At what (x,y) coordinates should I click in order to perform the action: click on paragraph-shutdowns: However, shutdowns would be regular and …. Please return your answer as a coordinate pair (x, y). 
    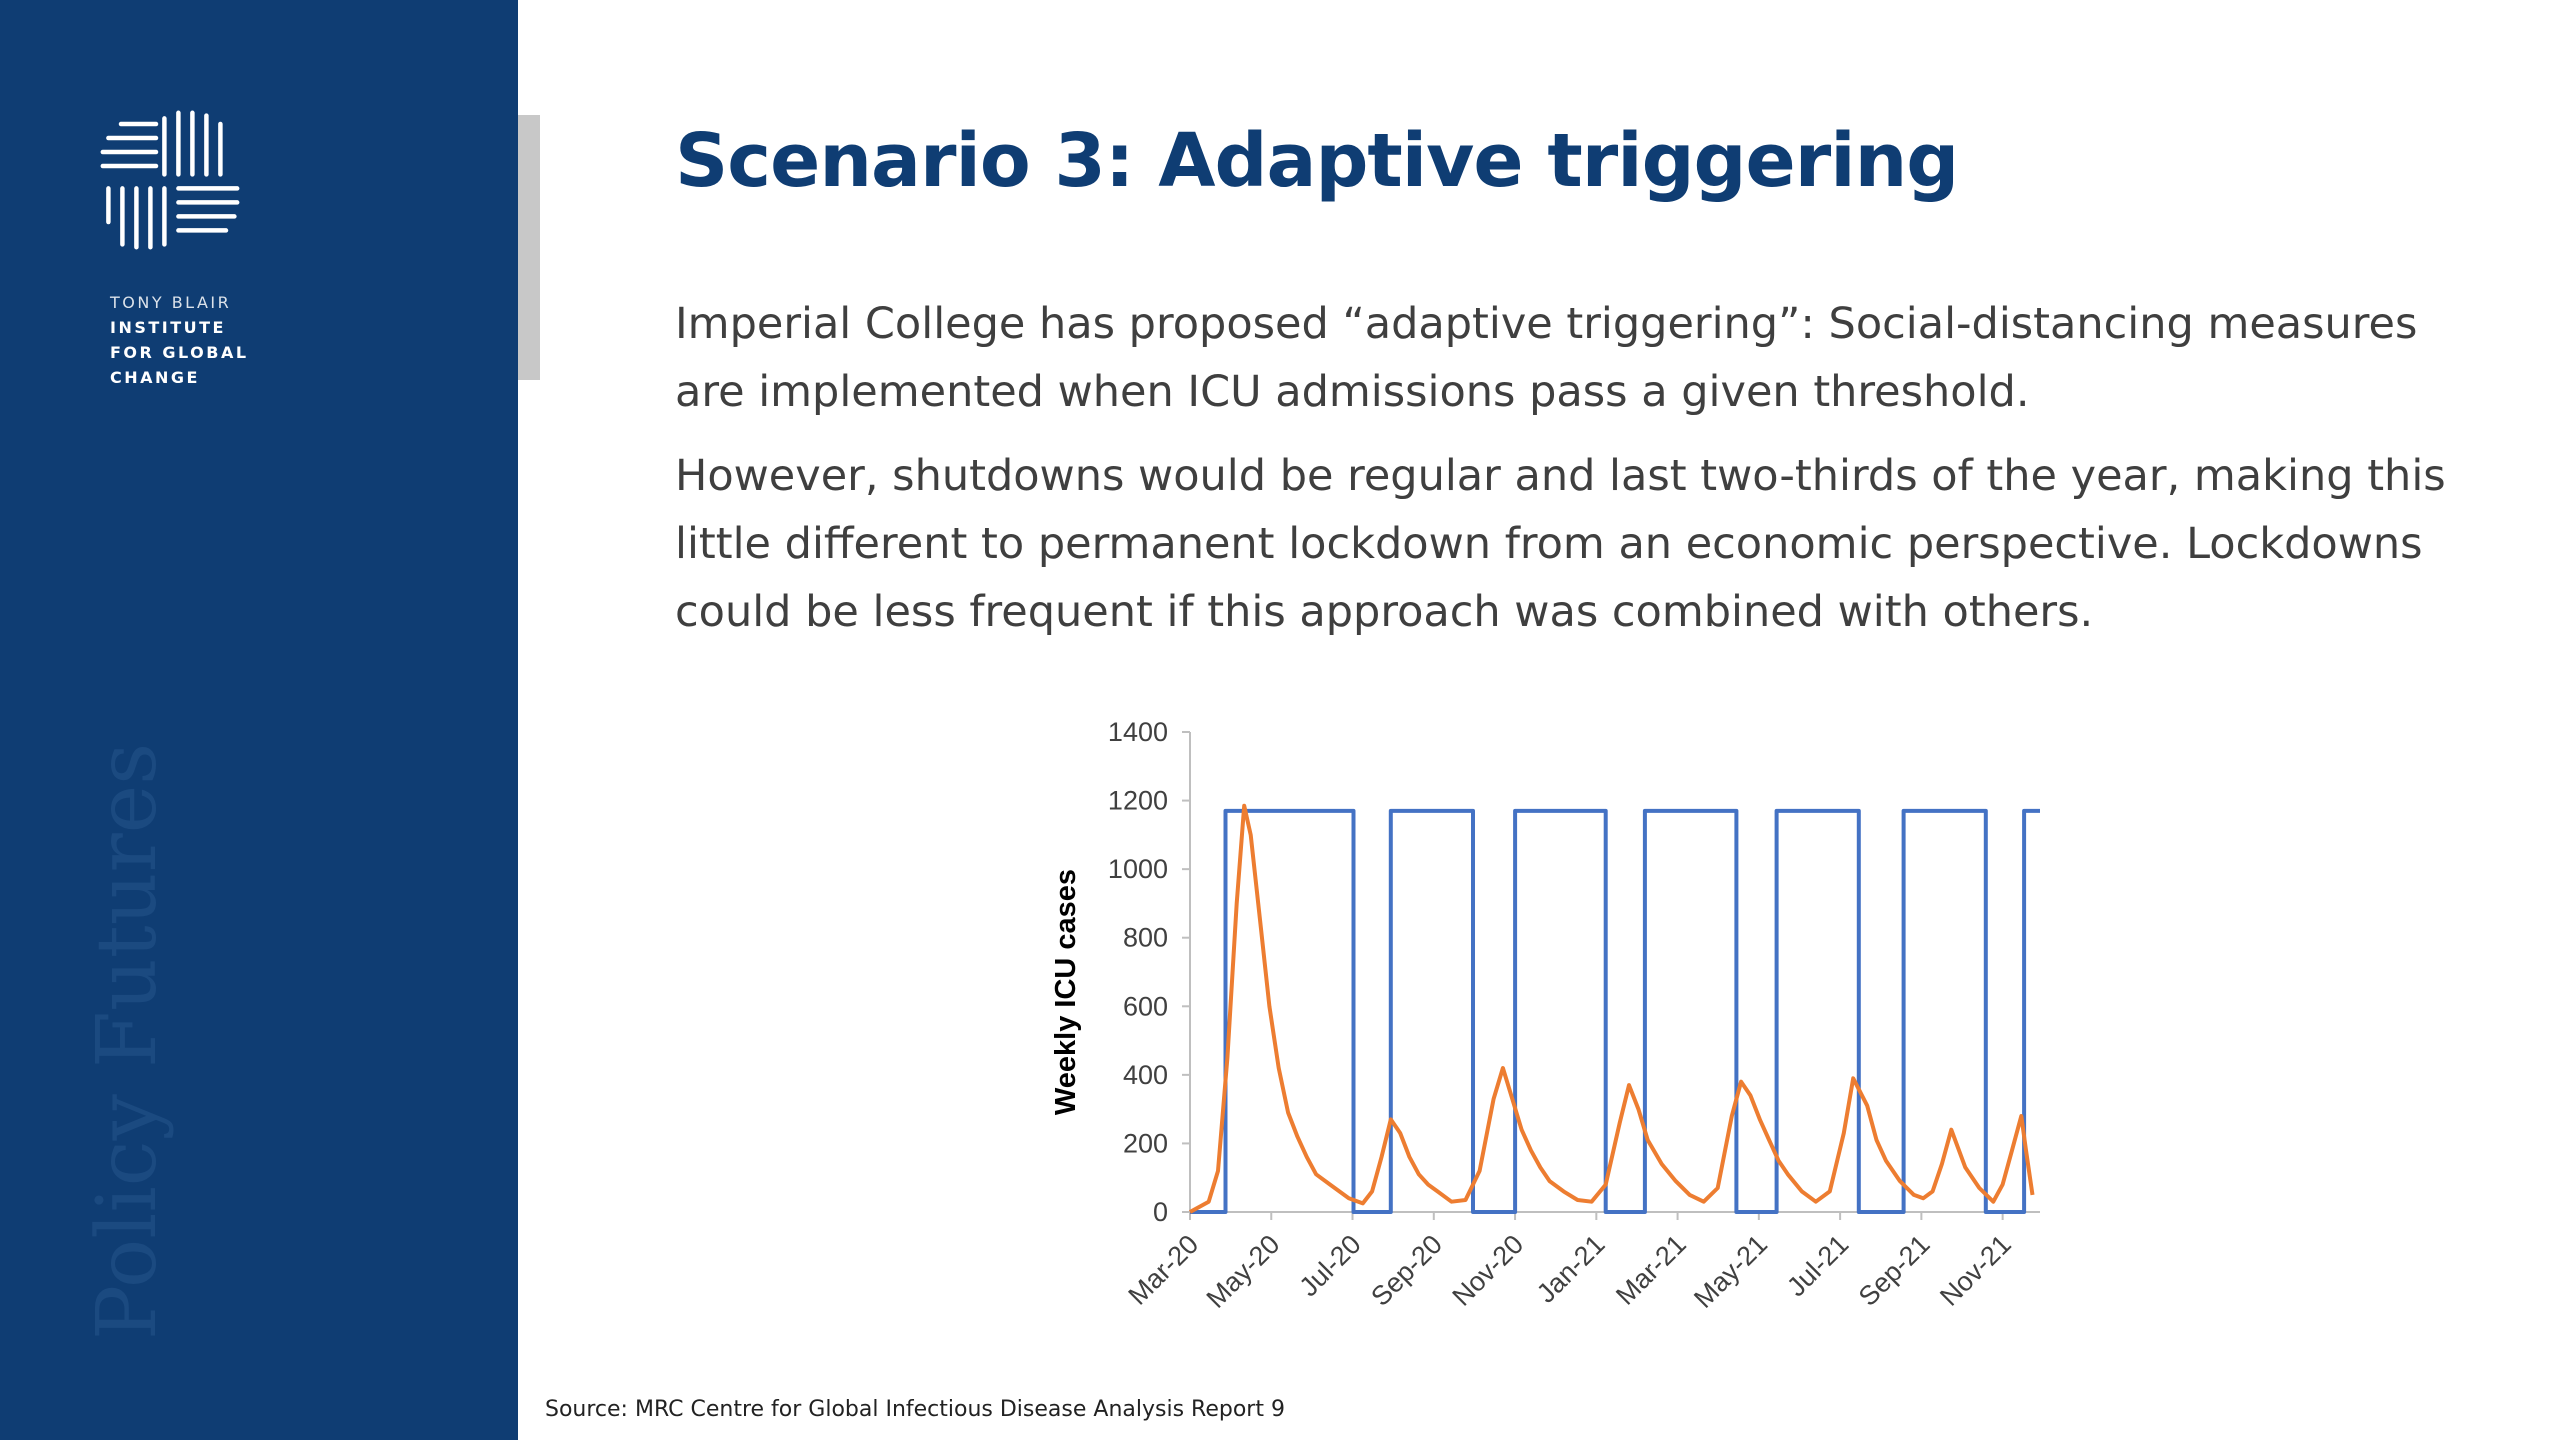
    Looking at the image, I should click on (1560, 544).